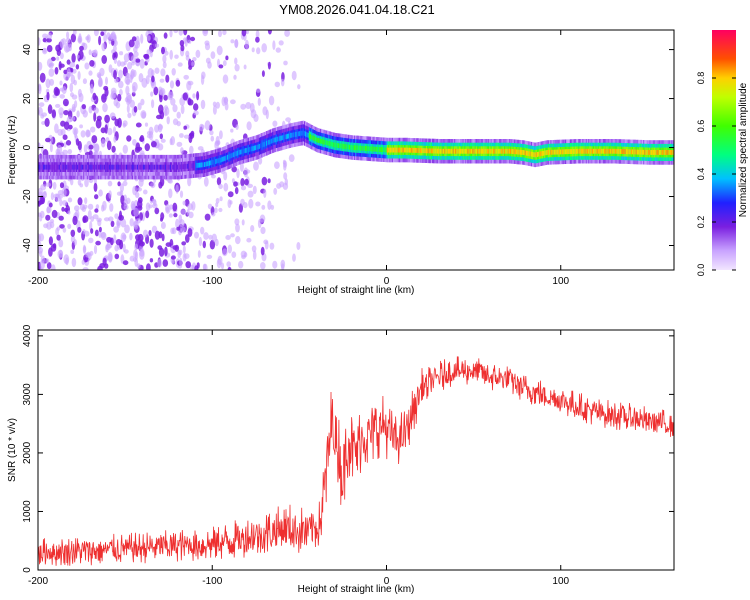 The image size is (750, 600). I want to click on x-tick-label: -100, so click(212, 281).